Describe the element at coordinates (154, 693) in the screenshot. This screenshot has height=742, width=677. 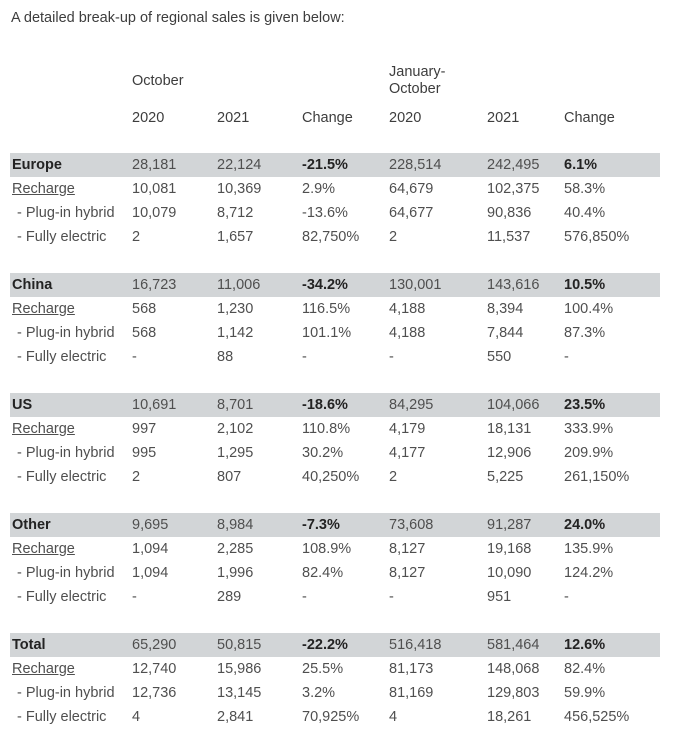
I see `cell-oct-2020: 12,736` at that location.